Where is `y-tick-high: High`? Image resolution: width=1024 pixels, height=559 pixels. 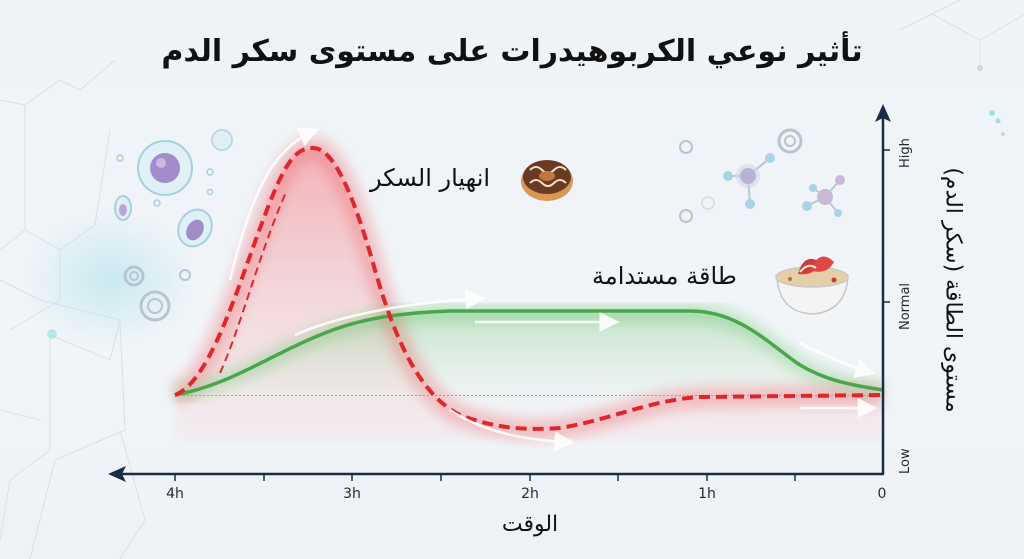
y-tick-high: High is located at coordinates (905, 153).